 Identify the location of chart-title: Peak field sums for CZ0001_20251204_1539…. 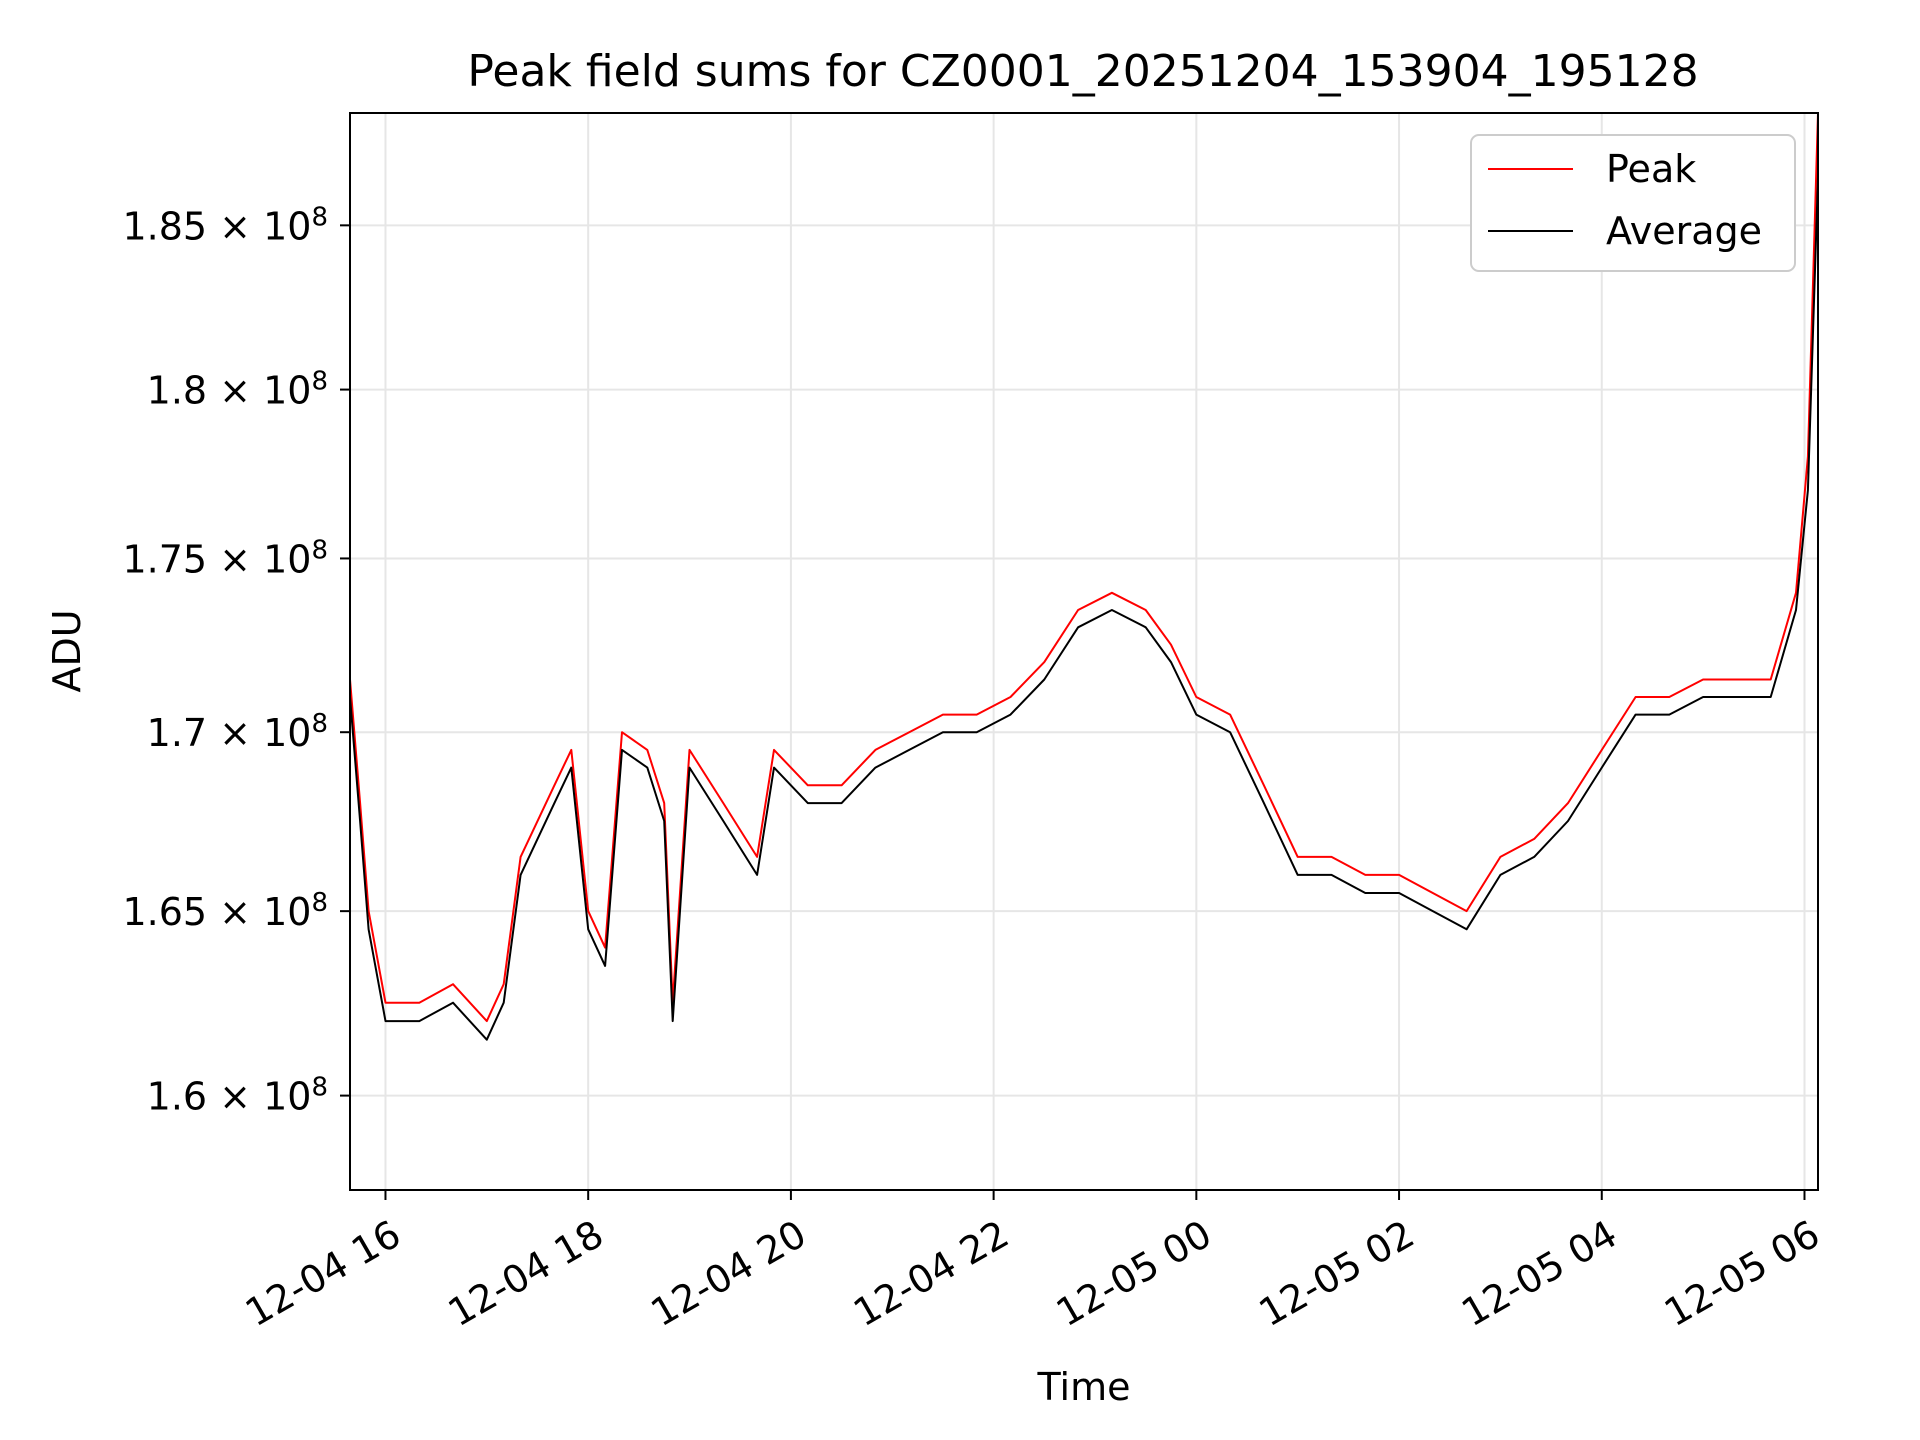
(1082, 71).